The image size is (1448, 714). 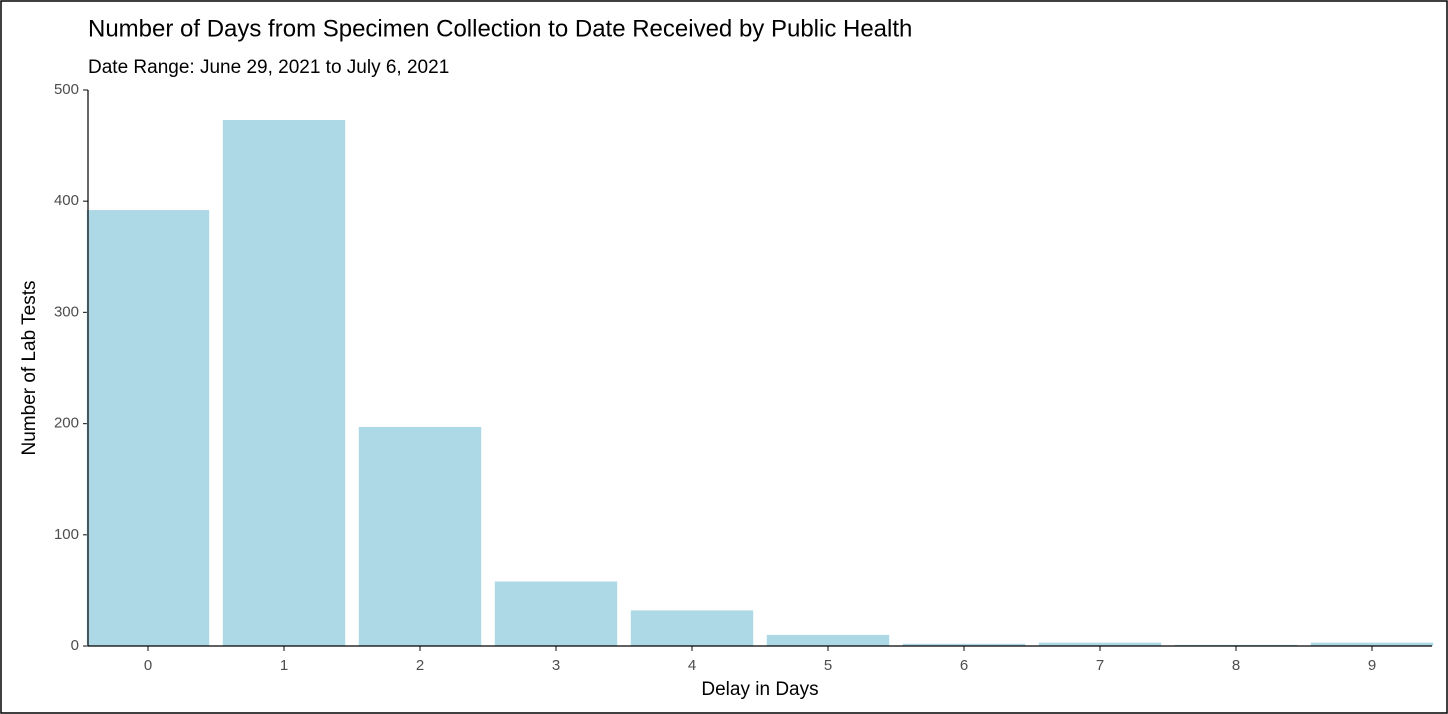 I want to click on y-tick-label: 500, so click(x=66, y=89).